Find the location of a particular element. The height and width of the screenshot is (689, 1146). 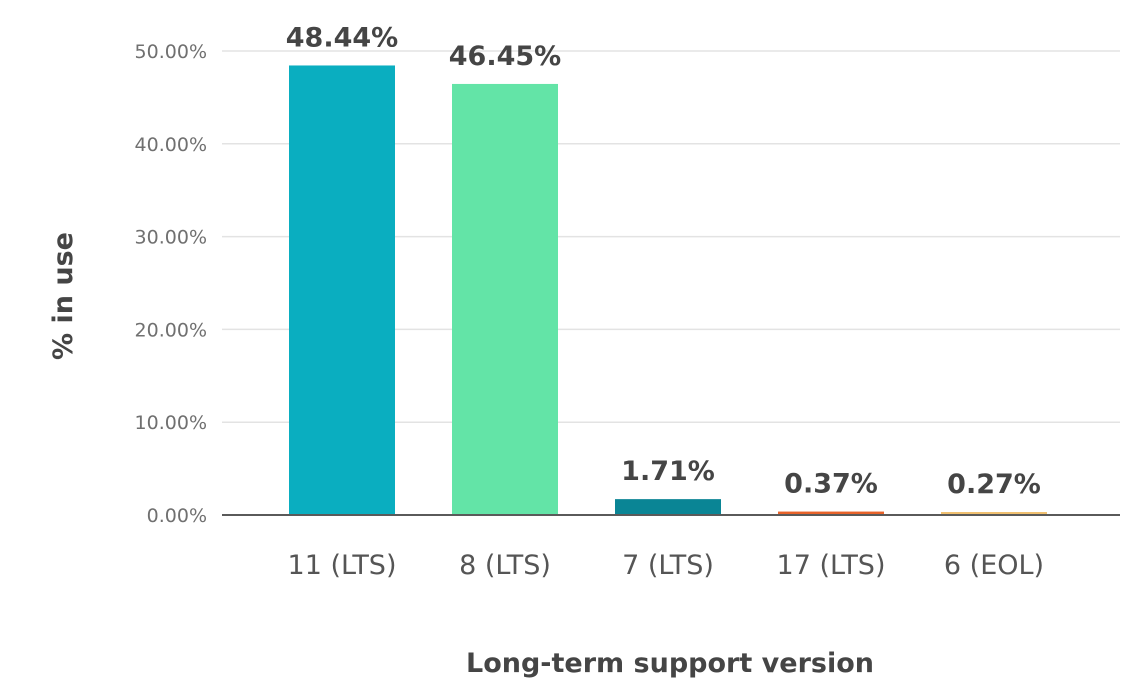

x-axis-categories: 11 (LTS) 8 (LTS) 7 (LTS) 17 (LTS) 6 (EOL) is located at coordinates (666, 565).